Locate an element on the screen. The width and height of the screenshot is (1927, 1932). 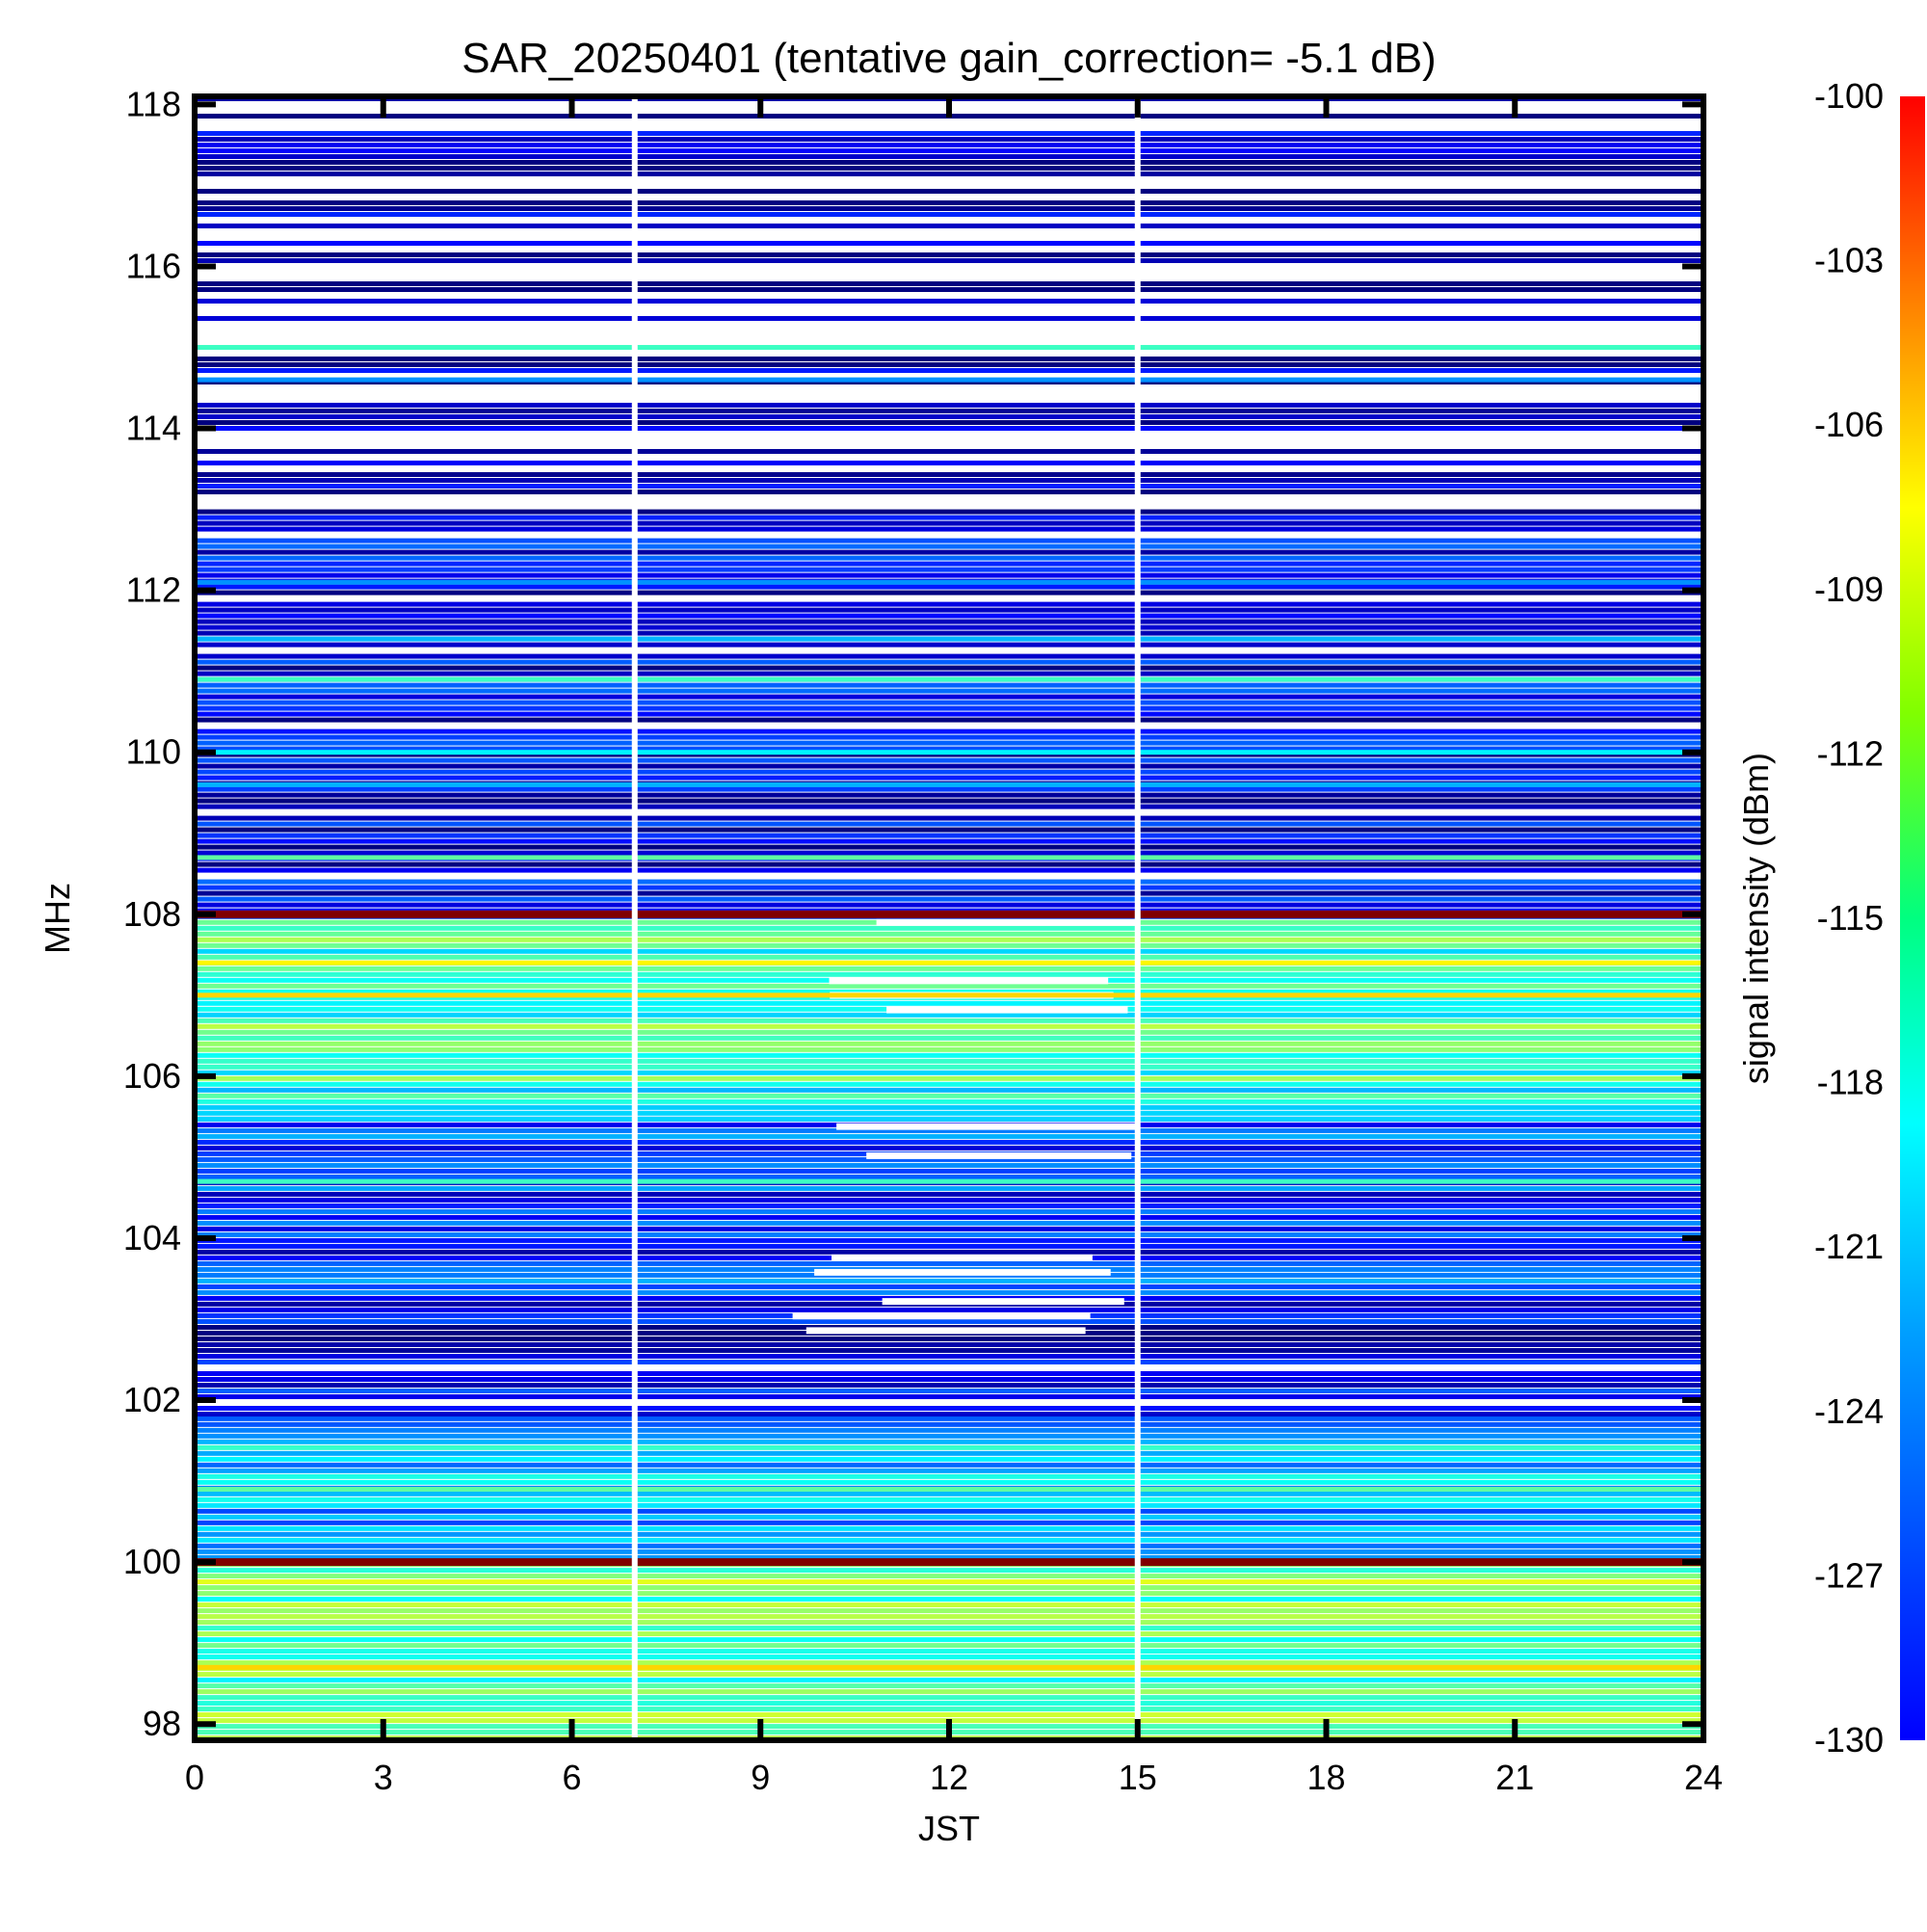
y-tick-label: 104 is located at coordinates (152, 1237).